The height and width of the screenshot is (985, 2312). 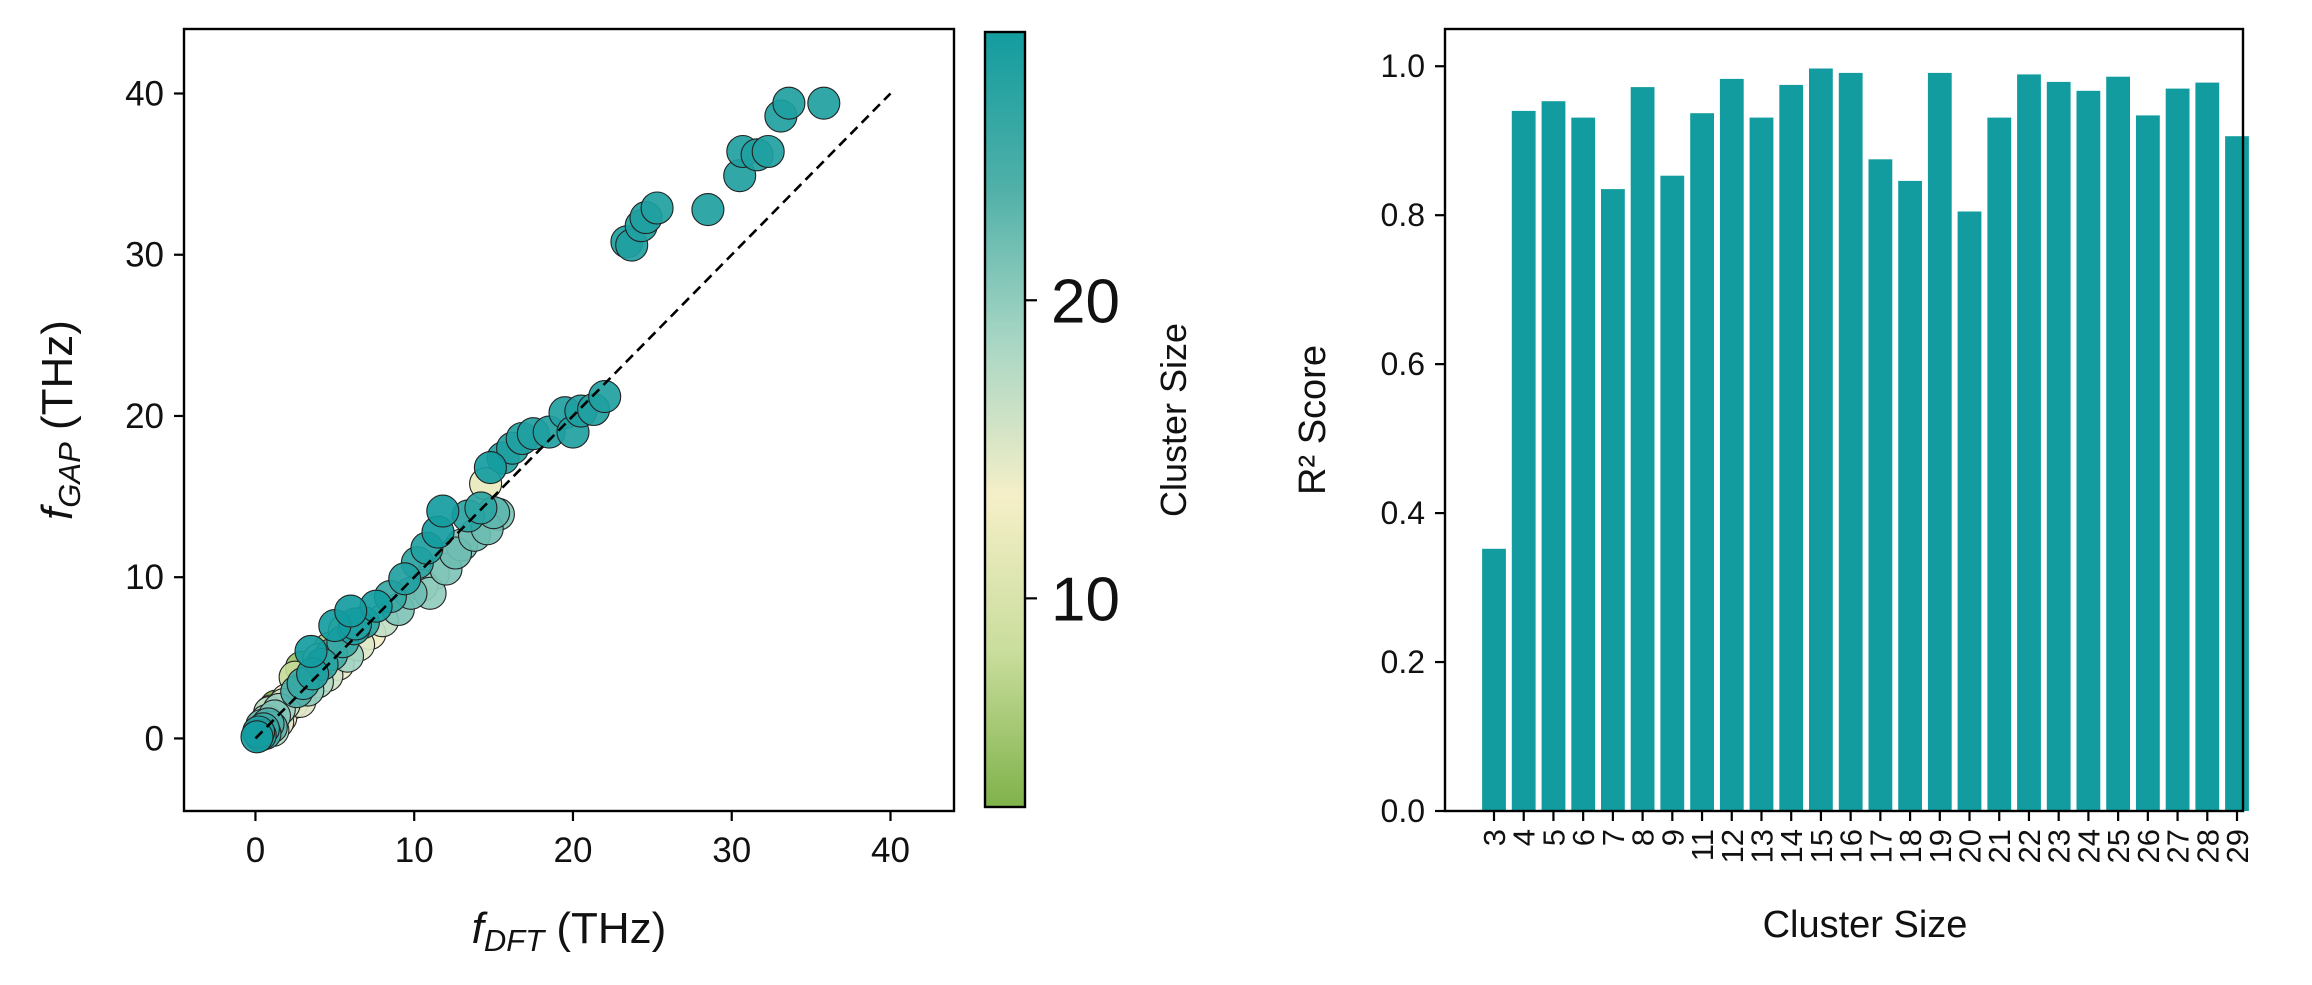 I want to click on bar-y-tick-label: 0.0, so click(x=1403, y=811).